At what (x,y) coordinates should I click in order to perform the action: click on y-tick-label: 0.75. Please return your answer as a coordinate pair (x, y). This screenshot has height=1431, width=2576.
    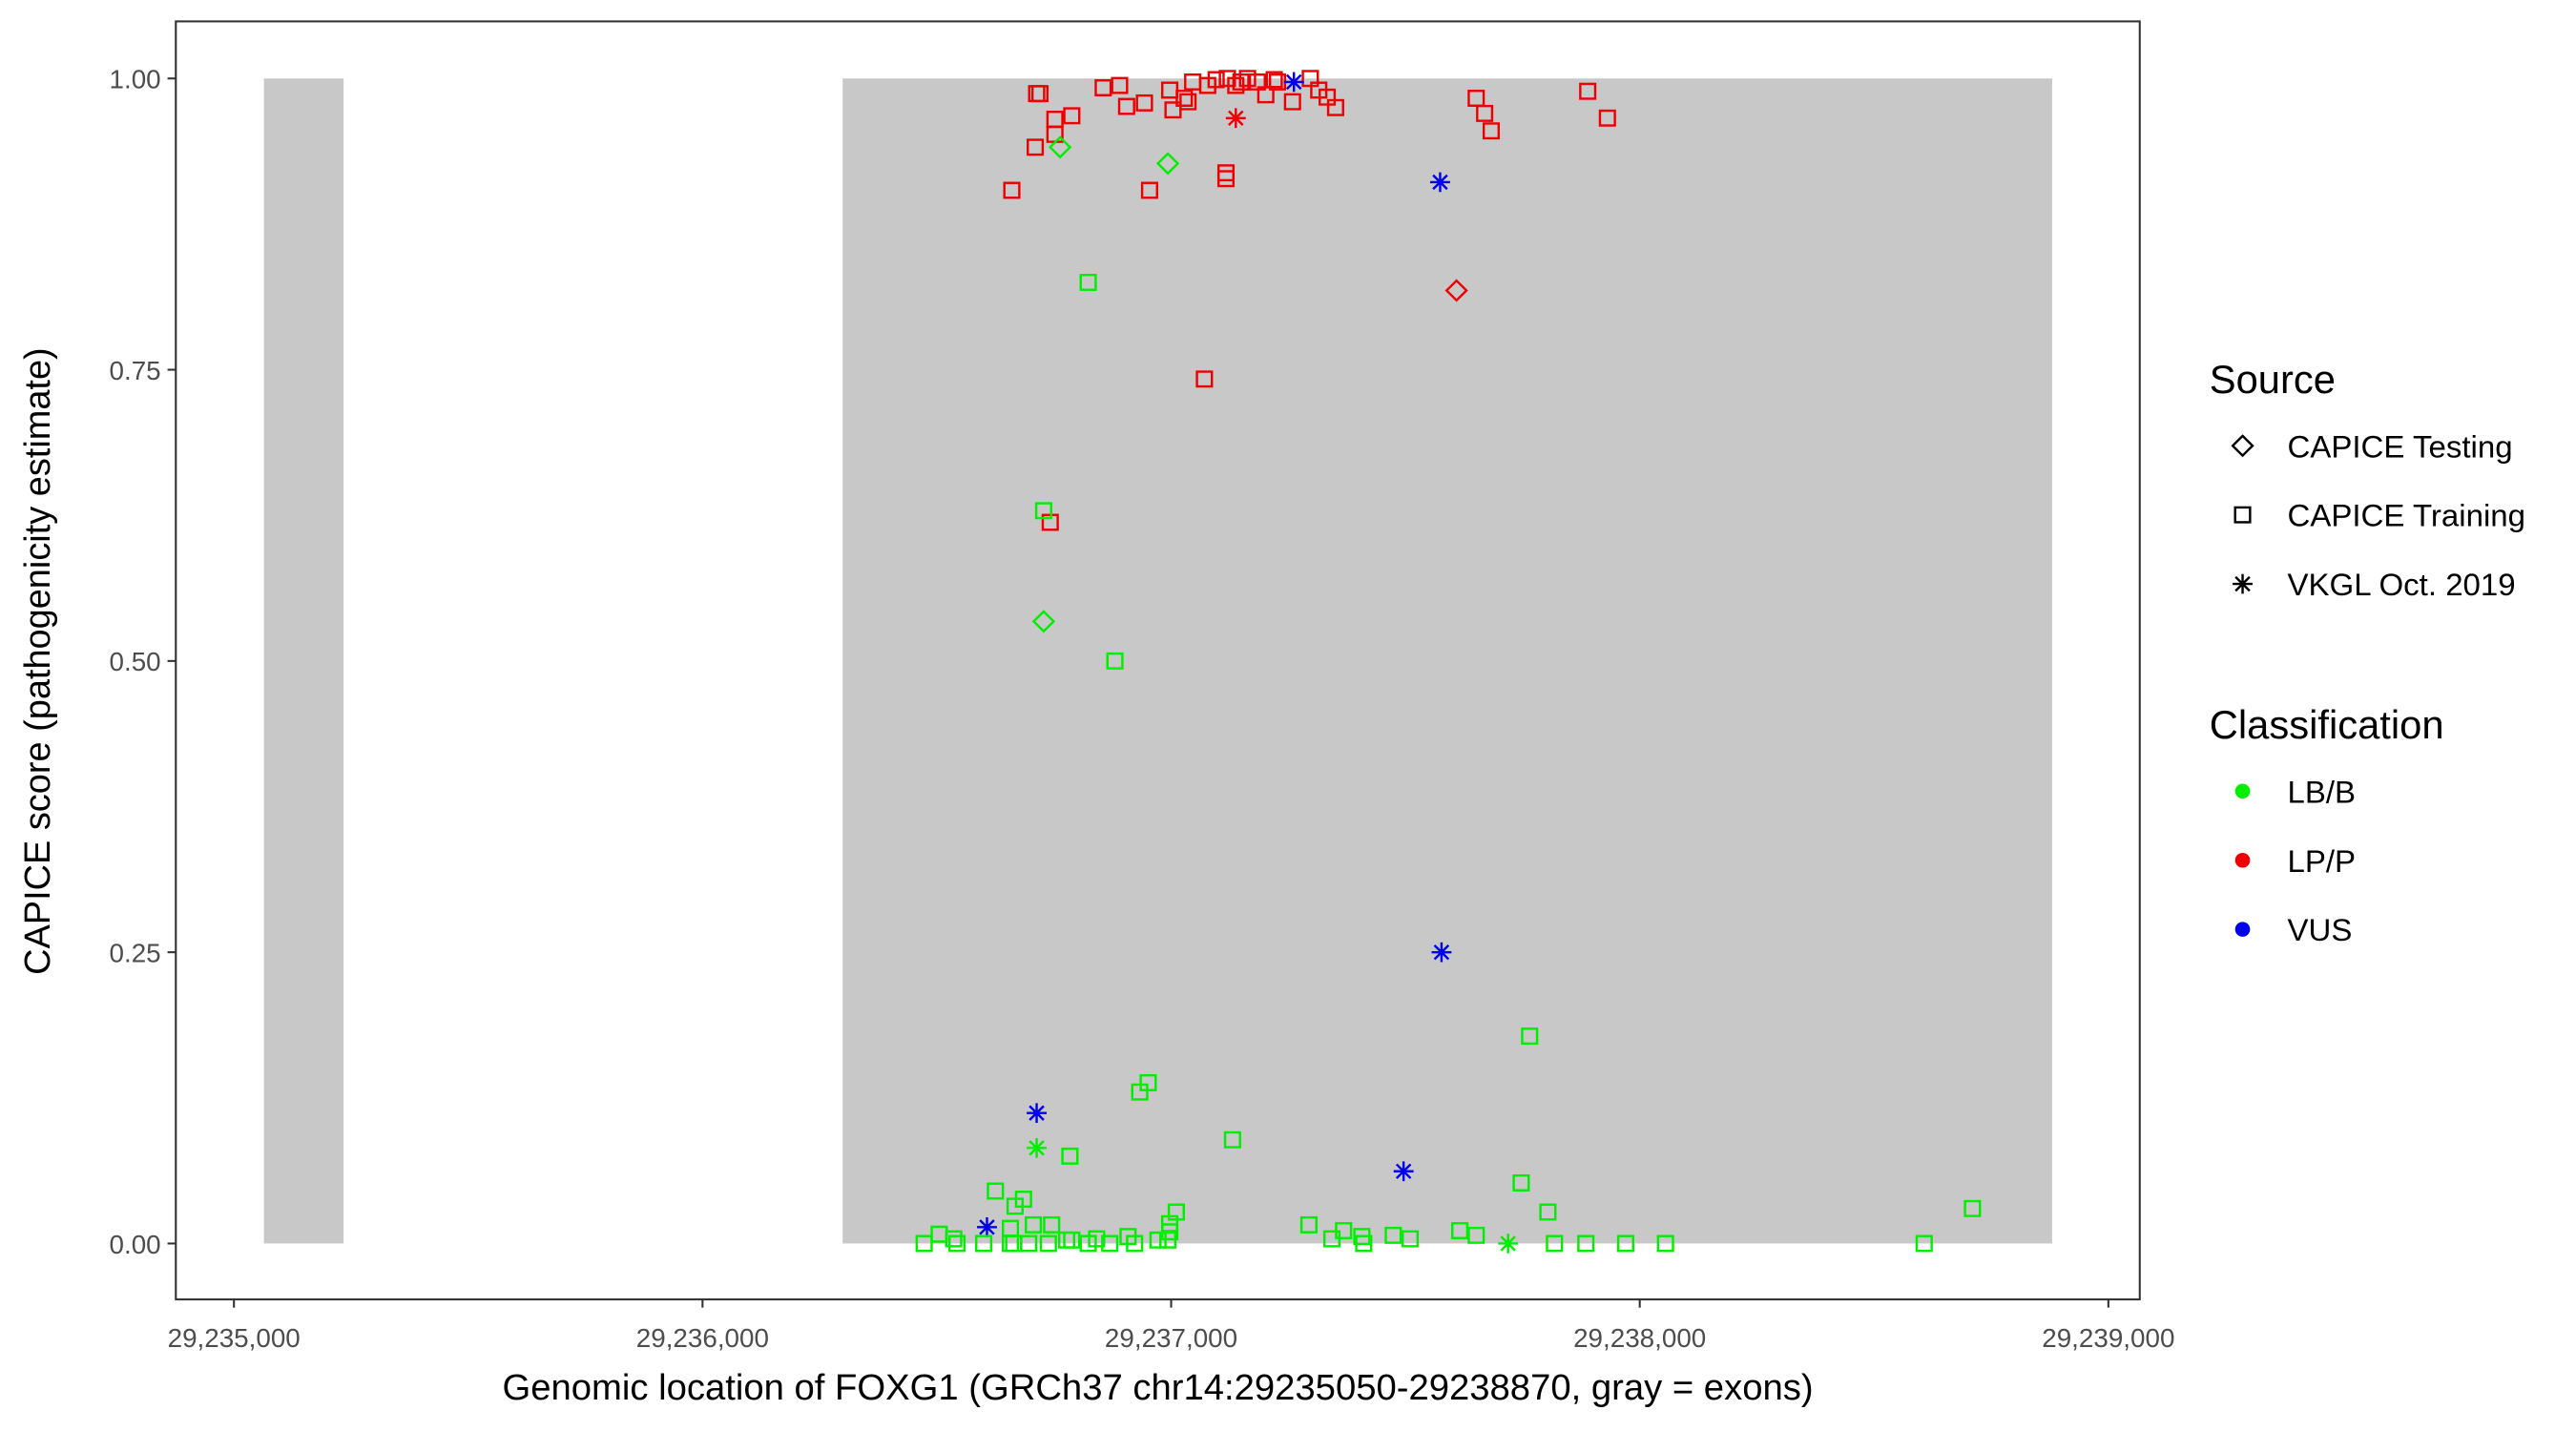
    Looking at the image, I should click on (135, 370).